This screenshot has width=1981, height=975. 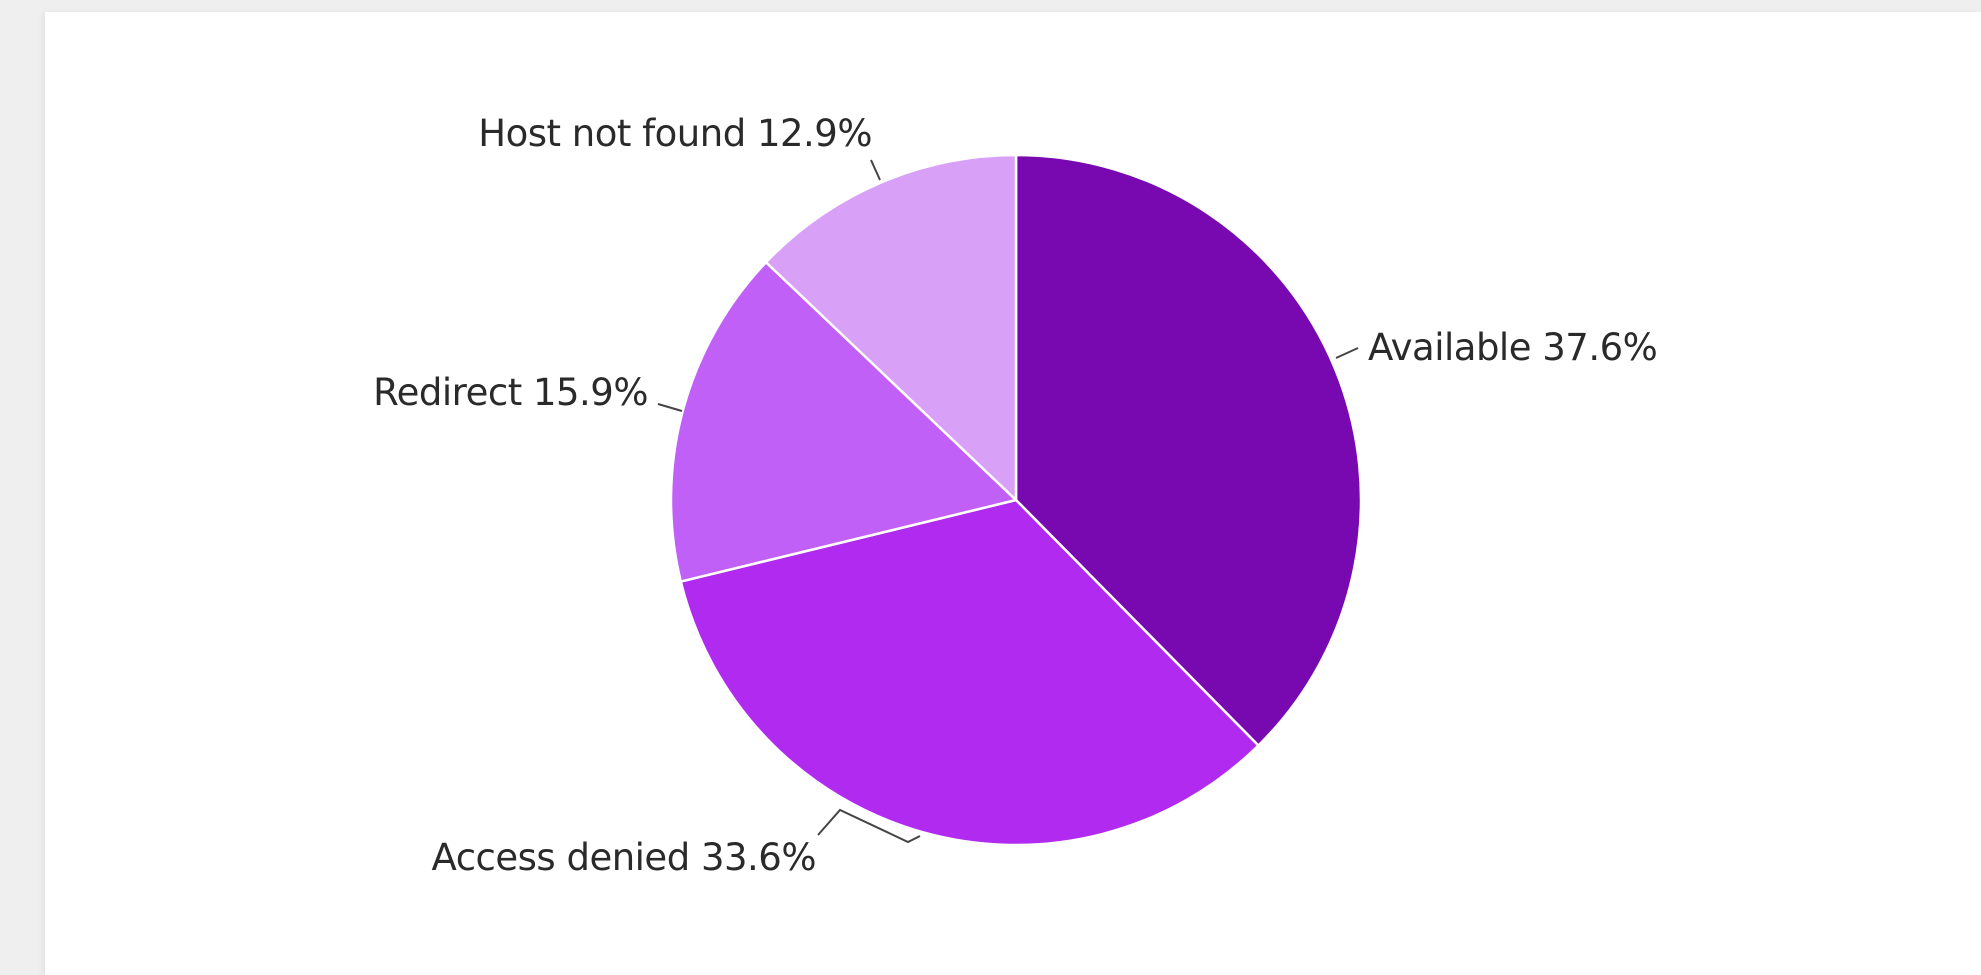 I want to click on pie-slice-redirect, so click(x=843, y=422).